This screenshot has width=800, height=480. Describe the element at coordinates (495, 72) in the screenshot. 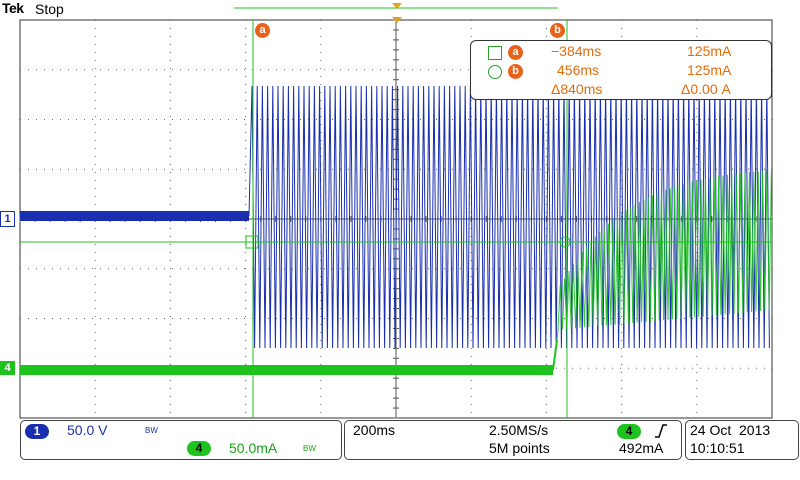

I see `cursor-b-circle-icon` at that location.